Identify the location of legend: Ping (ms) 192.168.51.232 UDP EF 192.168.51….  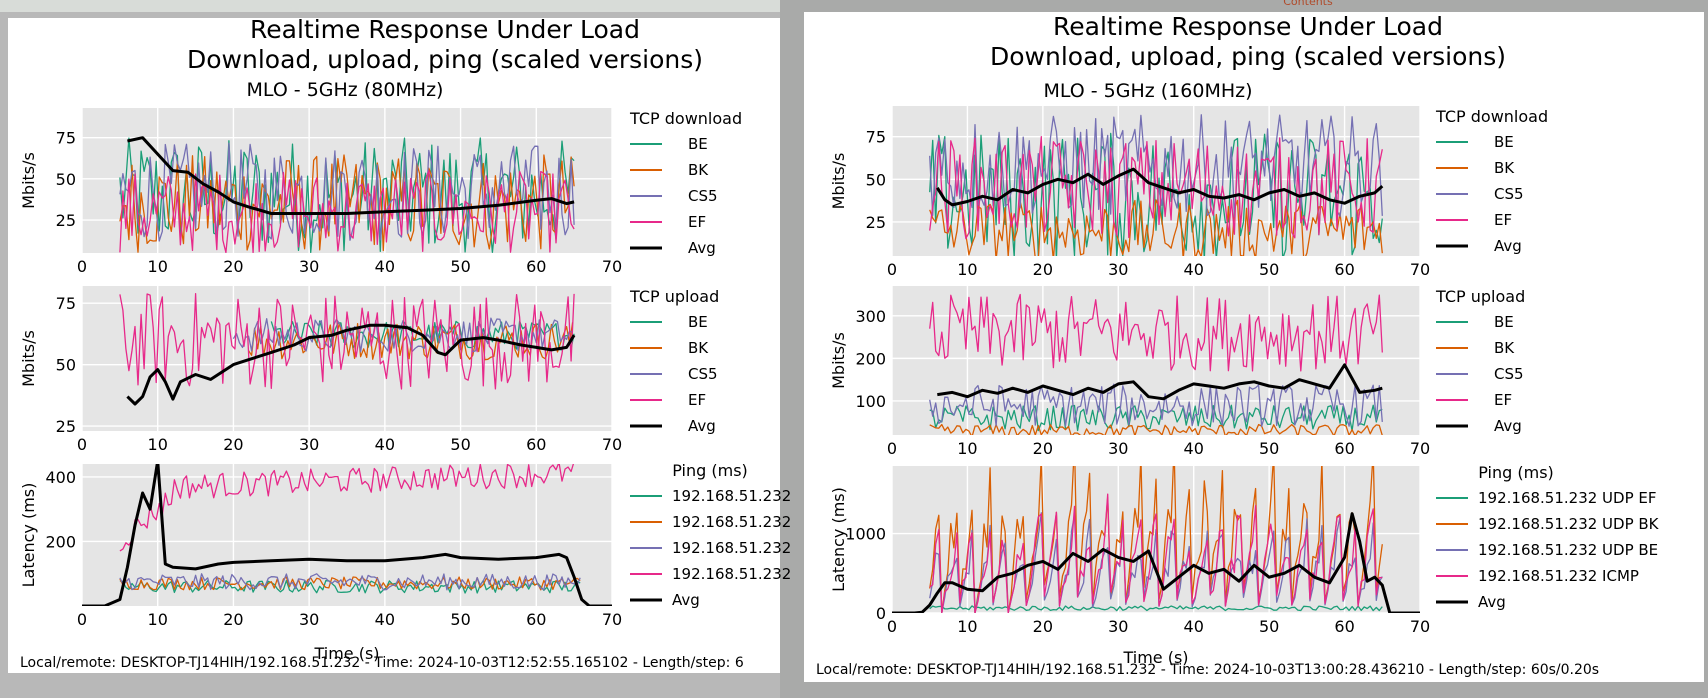
(1548, 537).